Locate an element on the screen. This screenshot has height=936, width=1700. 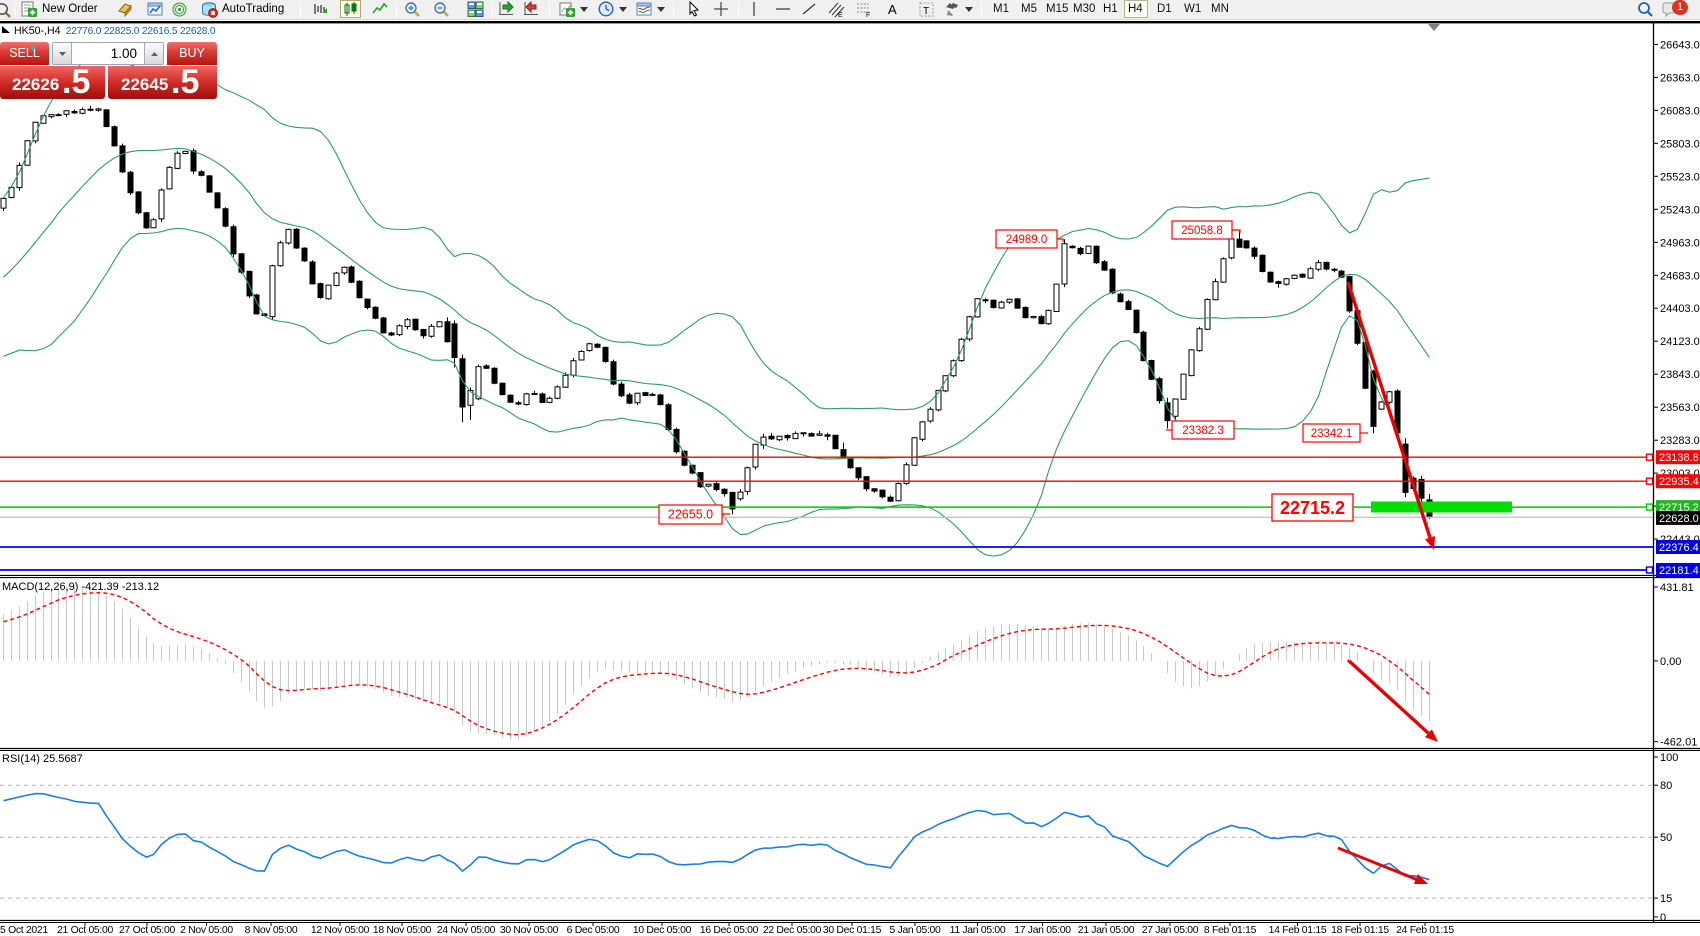
svg-text: 5 Oct 2021 is located at coordinates (24, 930).